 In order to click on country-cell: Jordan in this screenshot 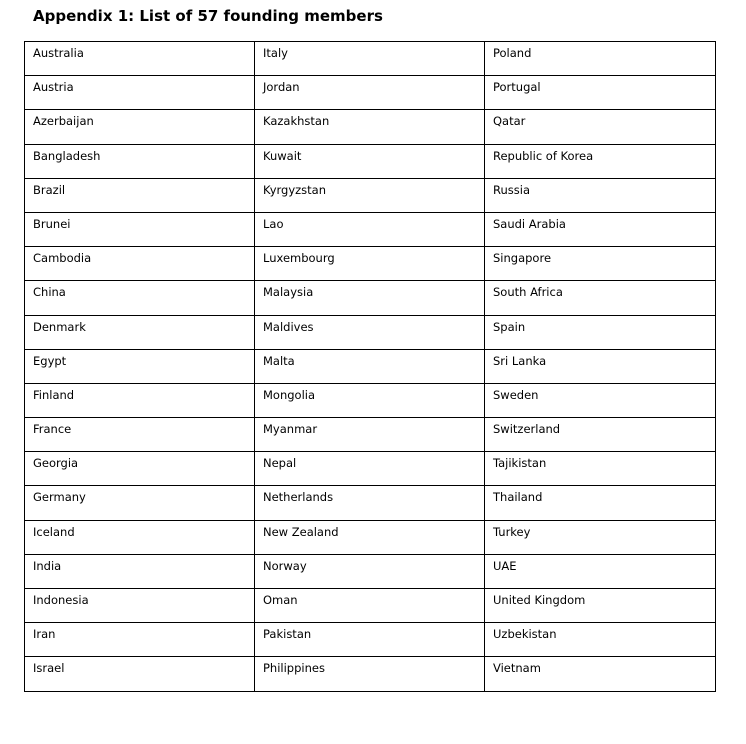, I will do `click(369, 93)`.